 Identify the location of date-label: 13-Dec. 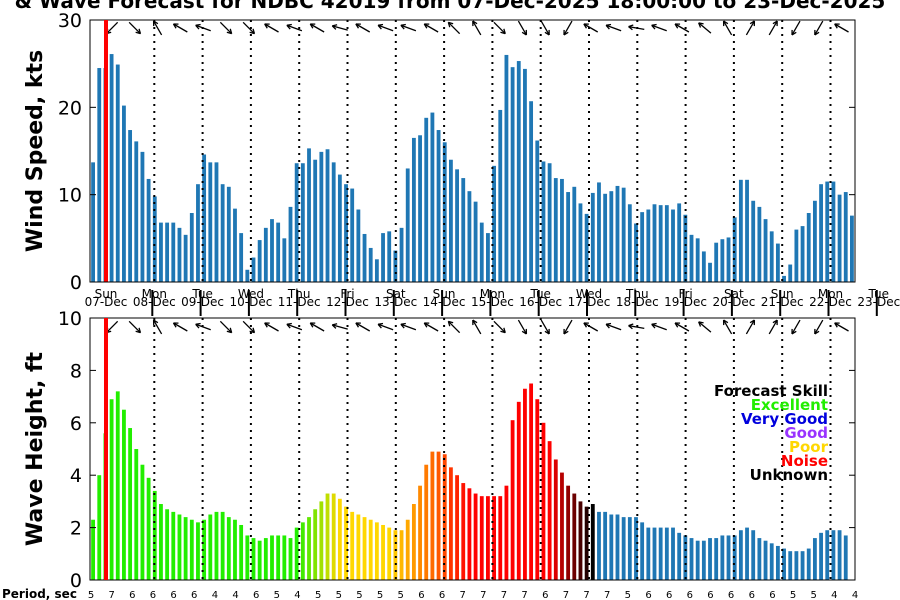
(395, 302).